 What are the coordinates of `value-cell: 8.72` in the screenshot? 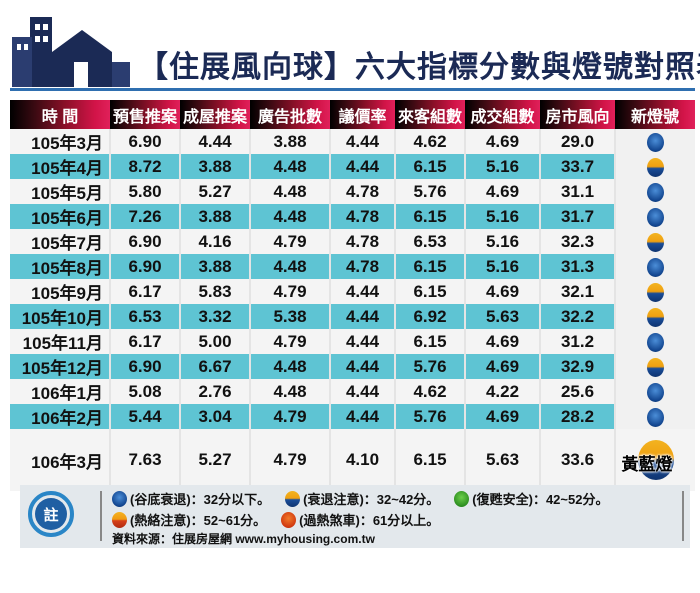 It's located at (144, 166).